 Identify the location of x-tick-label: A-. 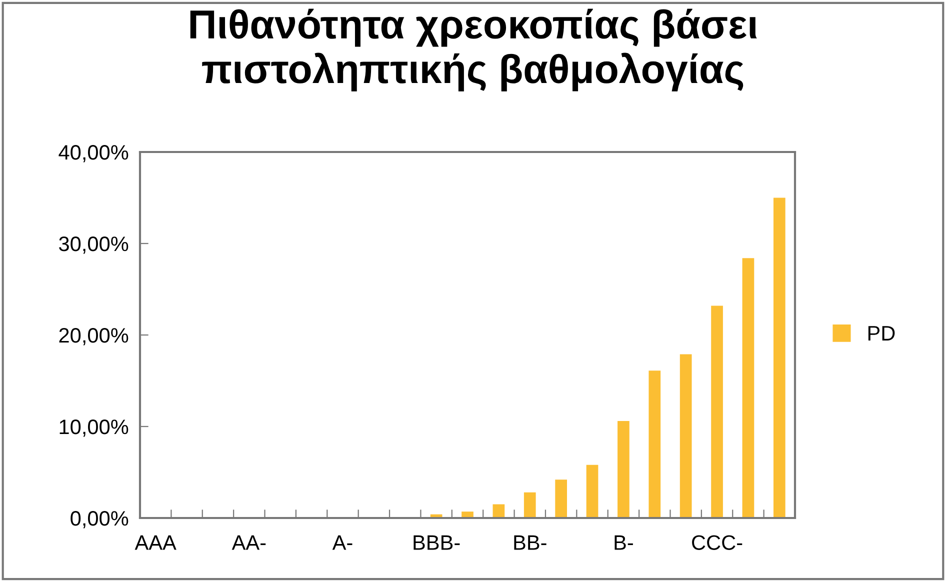
(342, 542).